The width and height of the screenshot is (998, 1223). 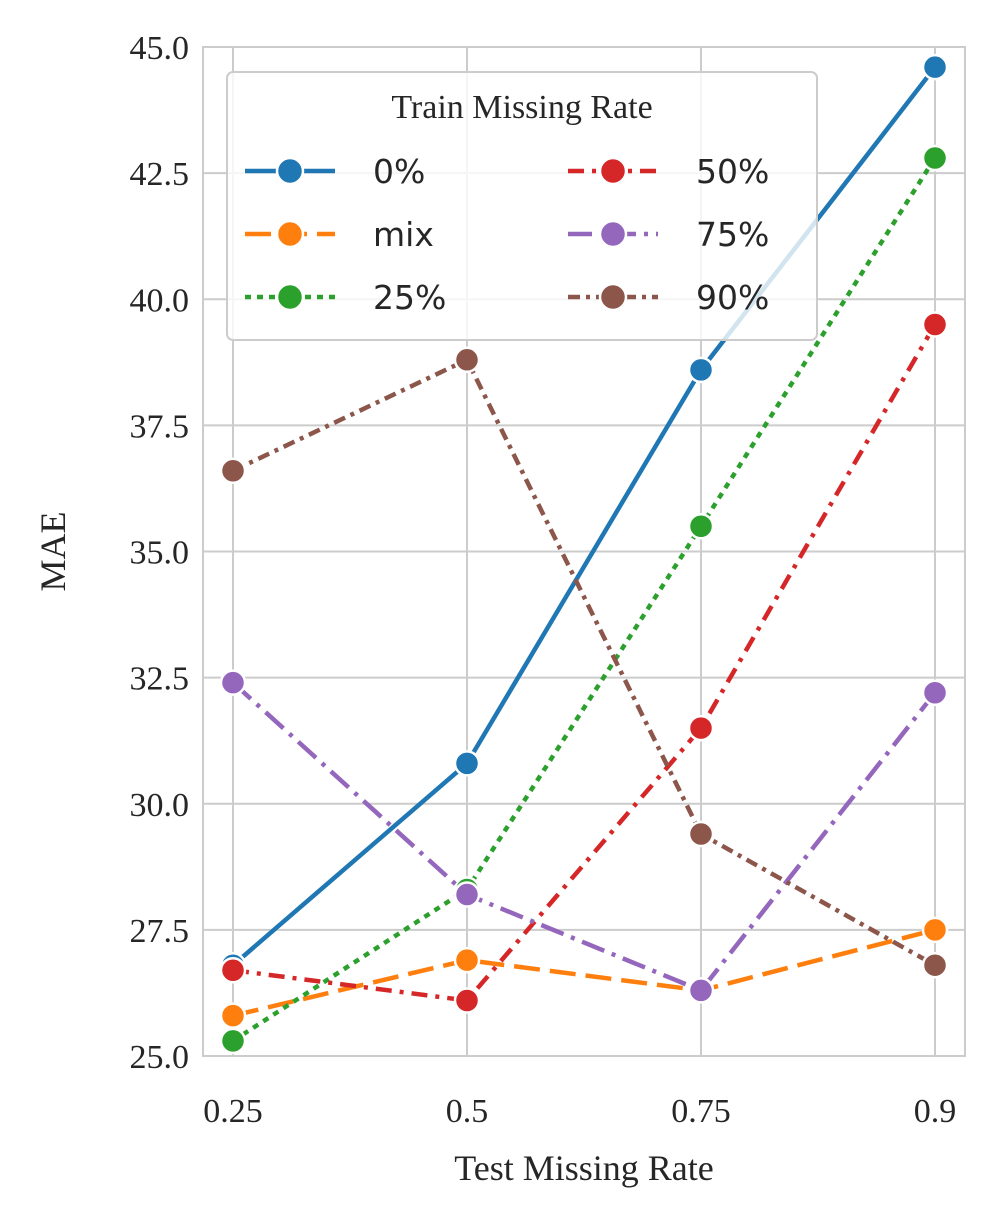 What do you see at coordinates (335, 171) in the screenshot?
I see `legend-item: 0%` at bounding box center [335, 171].